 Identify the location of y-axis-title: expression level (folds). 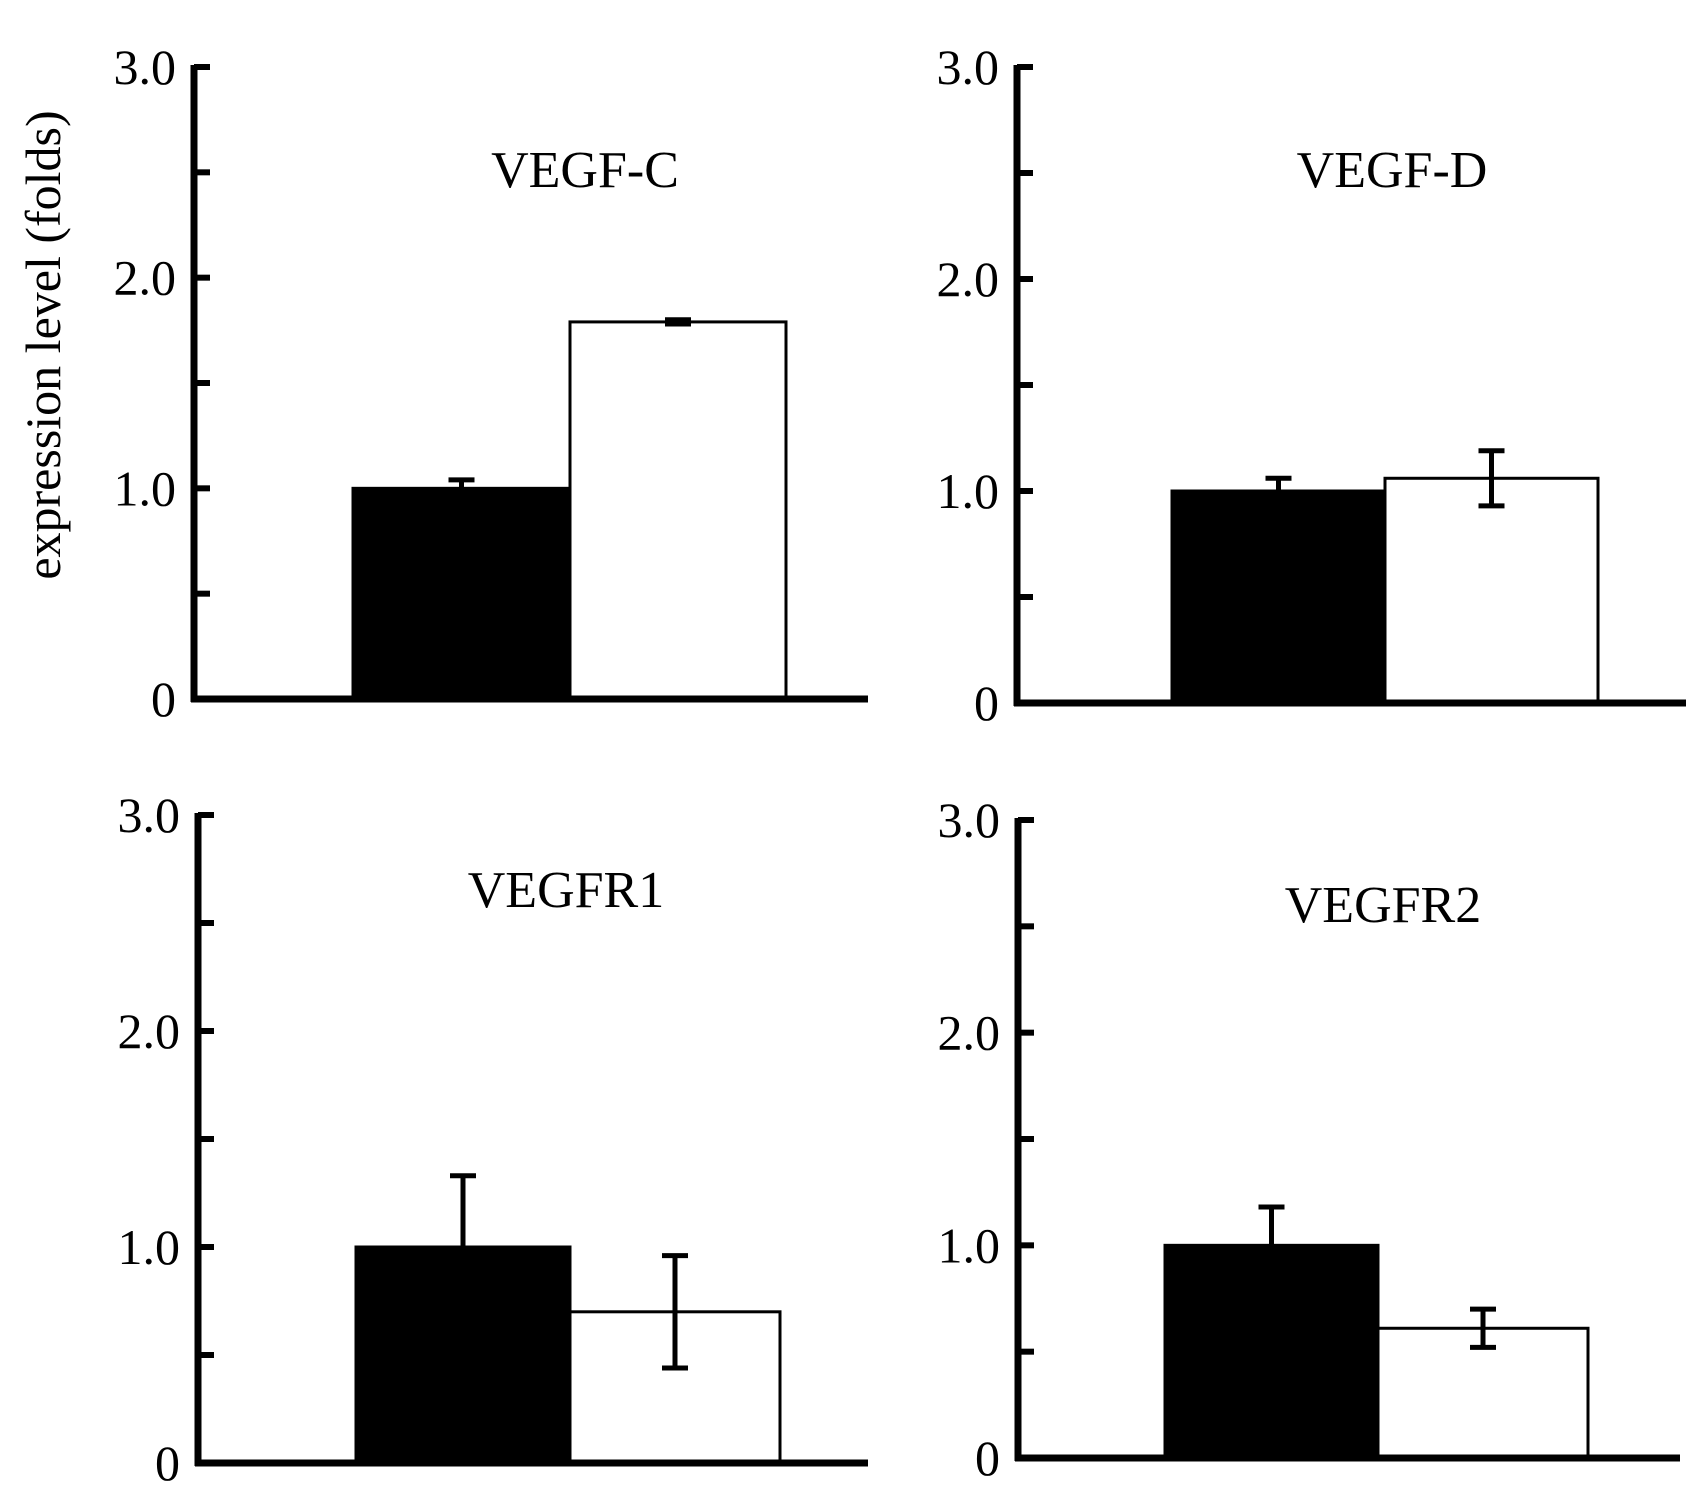
(43, 344).